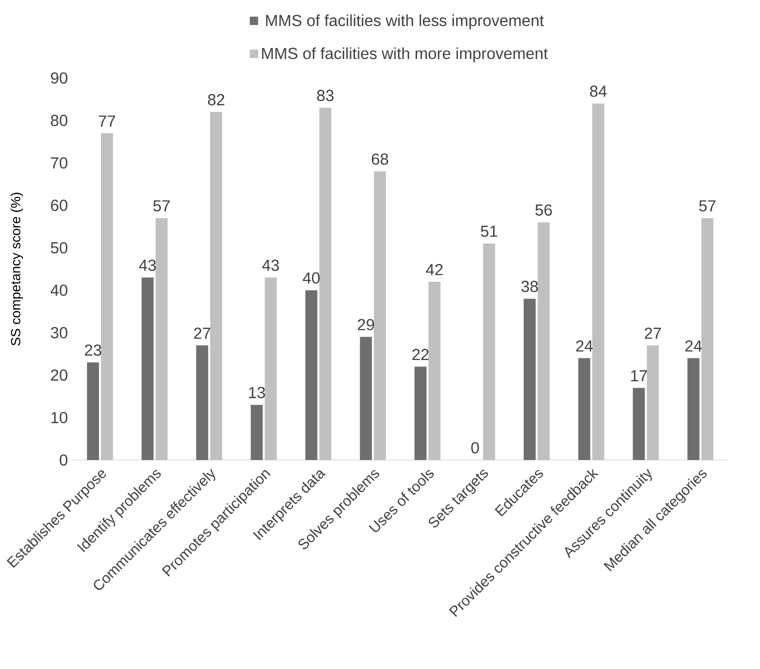  I want to click on y-tick-label: 30, so click(59, 332).